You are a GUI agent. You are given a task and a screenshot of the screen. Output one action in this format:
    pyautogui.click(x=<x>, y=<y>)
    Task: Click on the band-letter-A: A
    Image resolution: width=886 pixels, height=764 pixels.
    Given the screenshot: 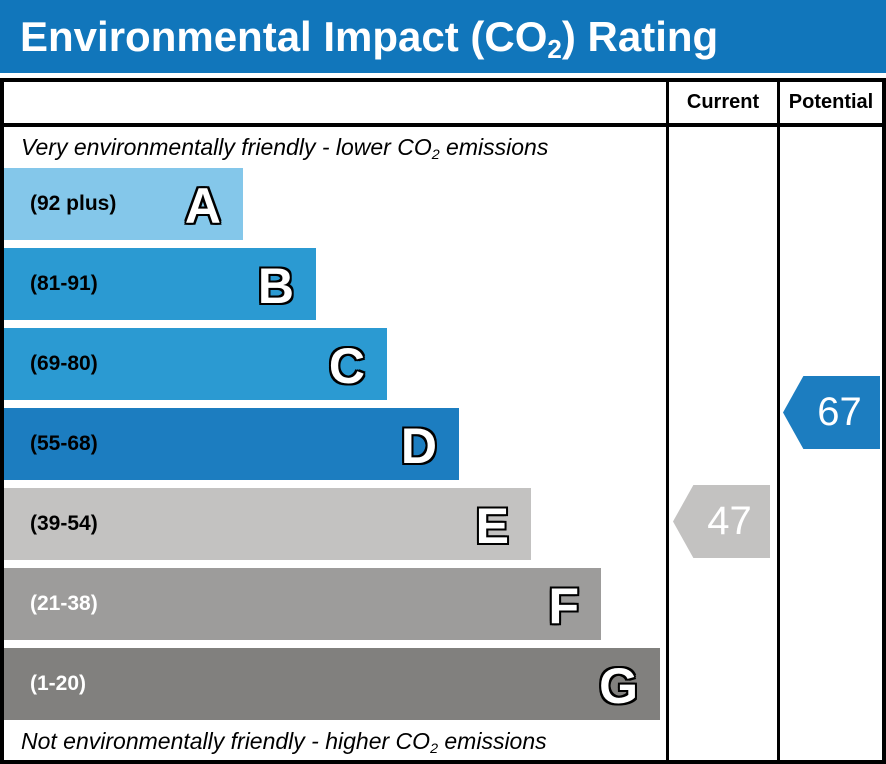 What is the action you would take?
    pyautogui.click(x=202, y=206)
    